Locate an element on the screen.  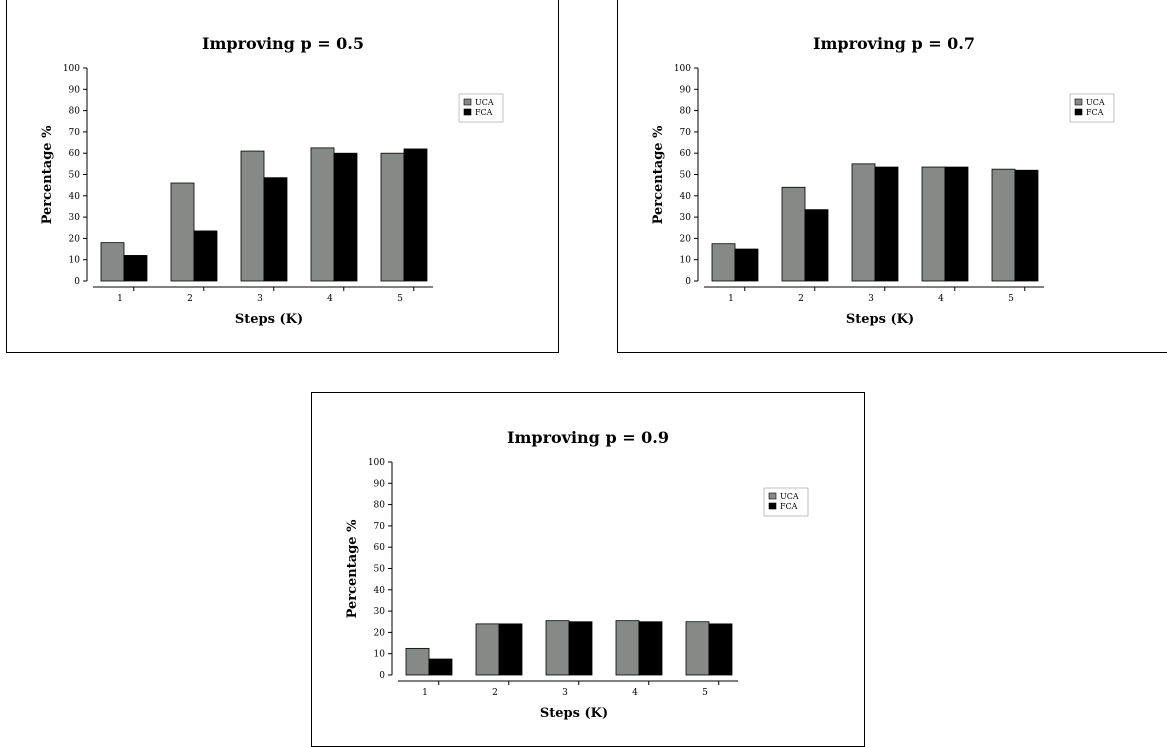
legend-swatch-uca is located at coordinates (467, 102).